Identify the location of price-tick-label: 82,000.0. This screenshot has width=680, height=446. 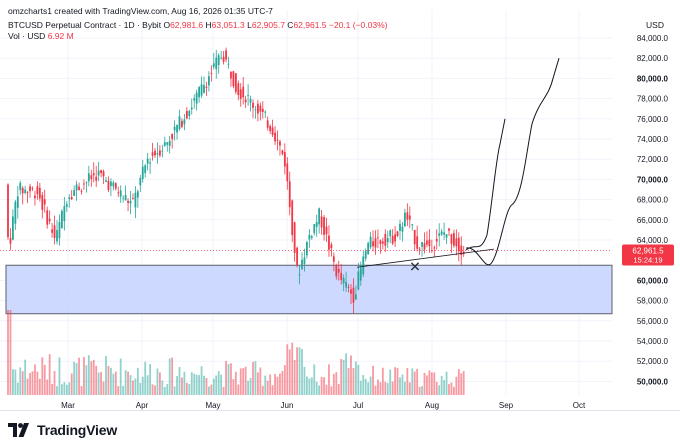
(653, 58).